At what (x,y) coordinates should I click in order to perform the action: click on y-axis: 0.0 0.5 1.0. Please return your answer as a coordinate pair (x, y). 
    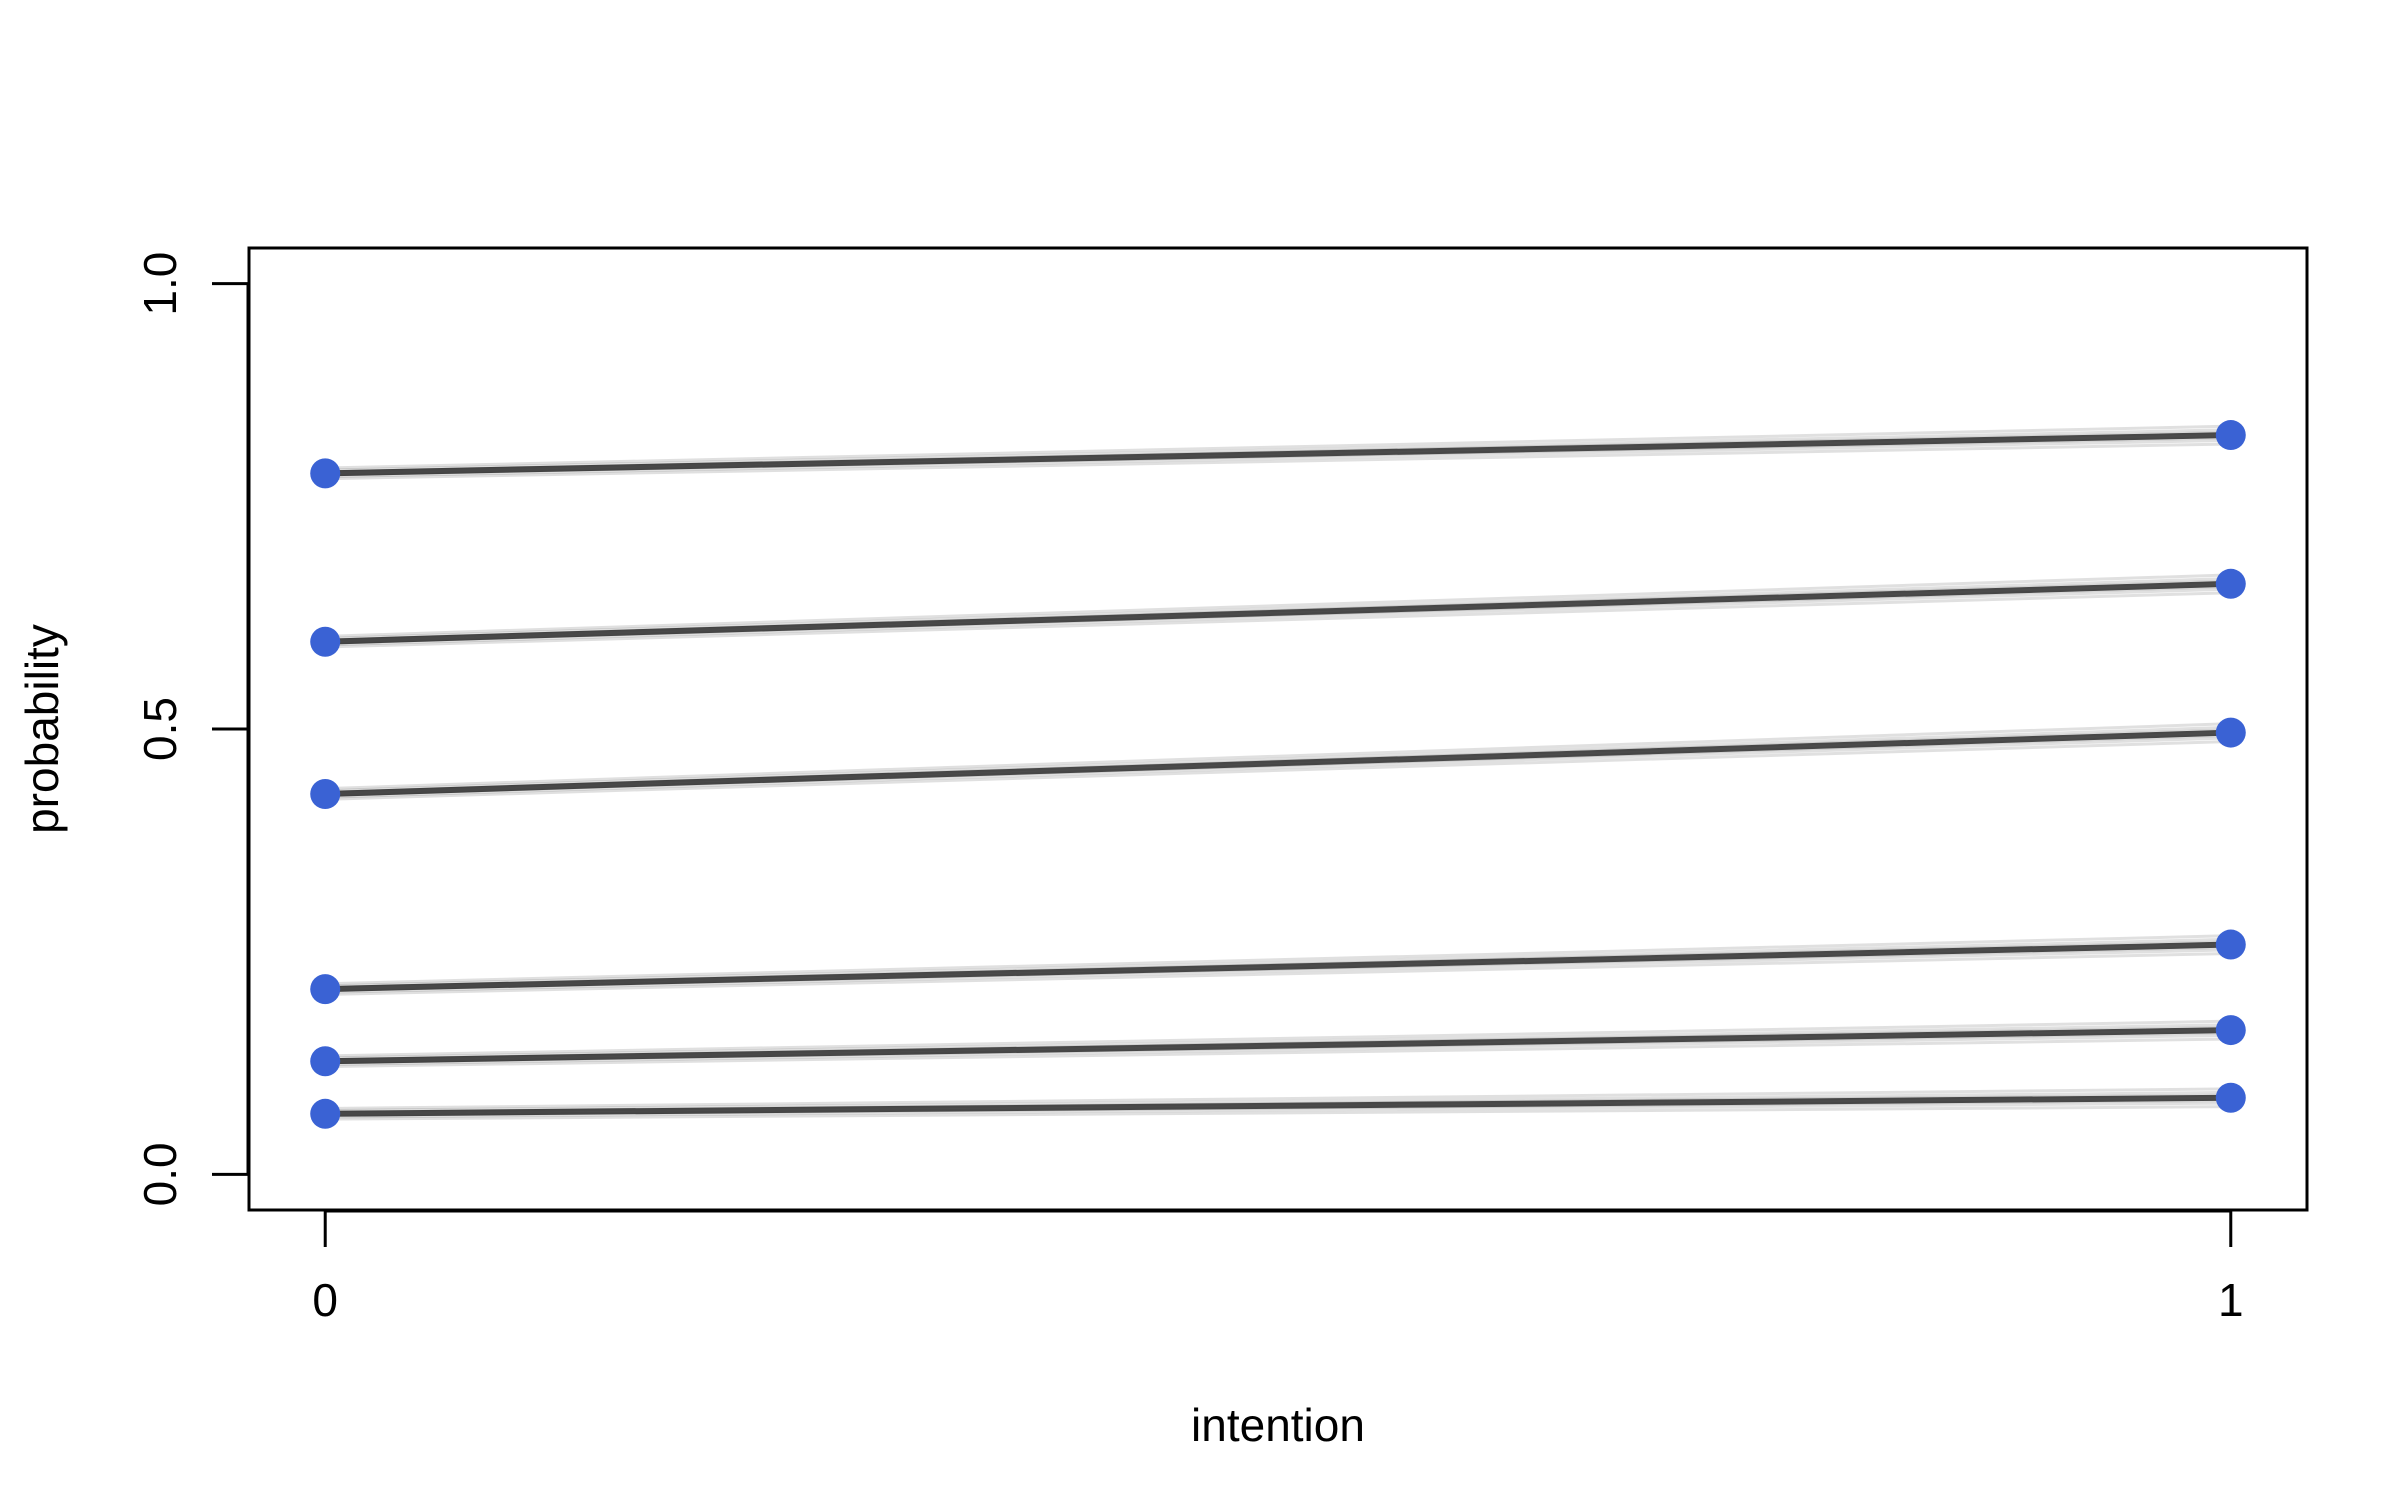
    Looking at the image, I should click on (192, 729).